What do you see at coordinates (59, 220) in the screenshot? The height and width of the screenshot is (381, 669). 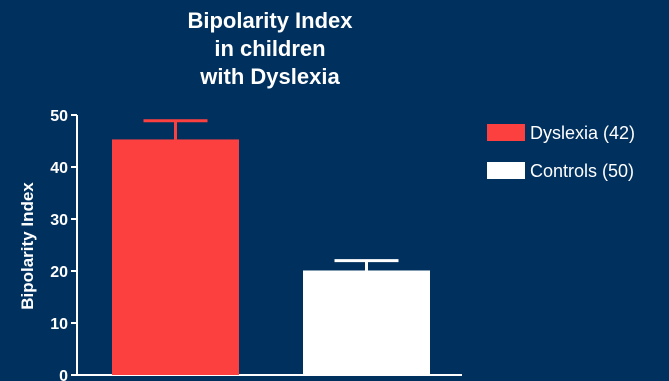 I see `y-tick-label: 30` at bounding box center [59, 220].